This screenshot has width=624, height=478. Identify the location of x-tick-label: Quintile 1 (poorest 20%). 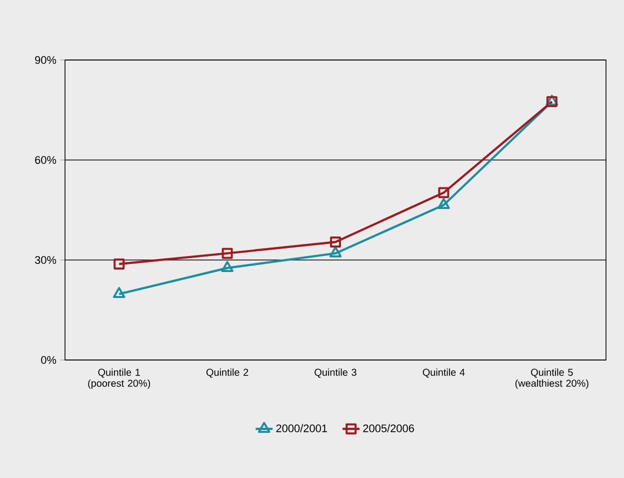
(119, 378).